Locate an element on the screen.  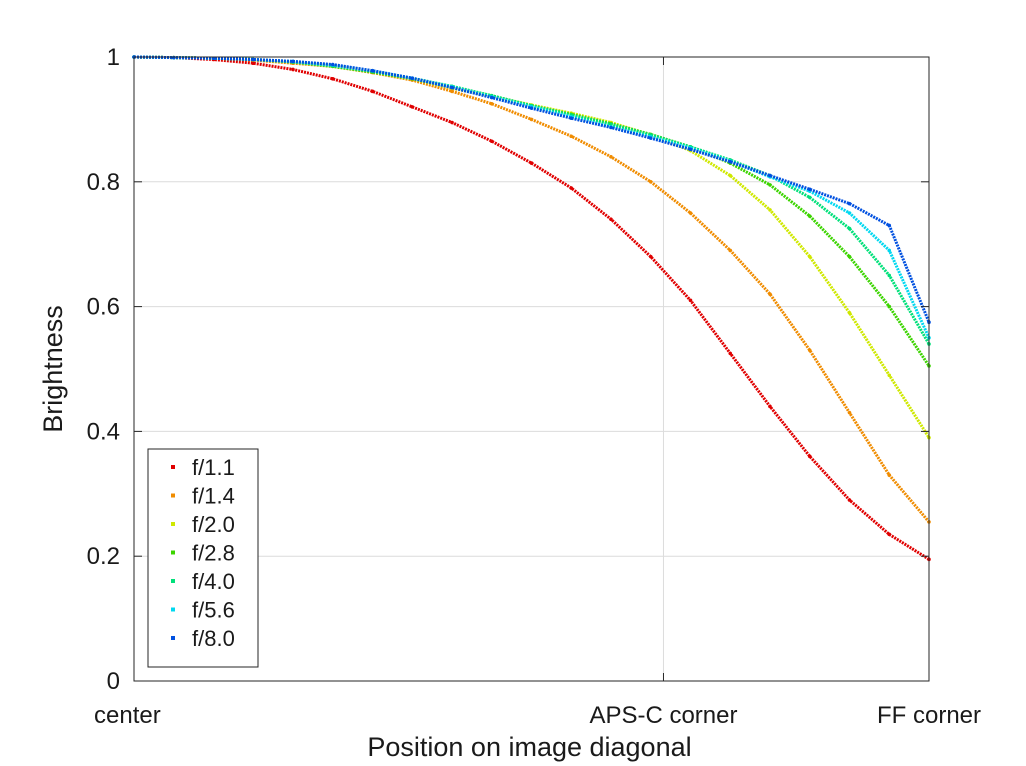
y-tick-label: 0 is located at coordinates (113, 681).